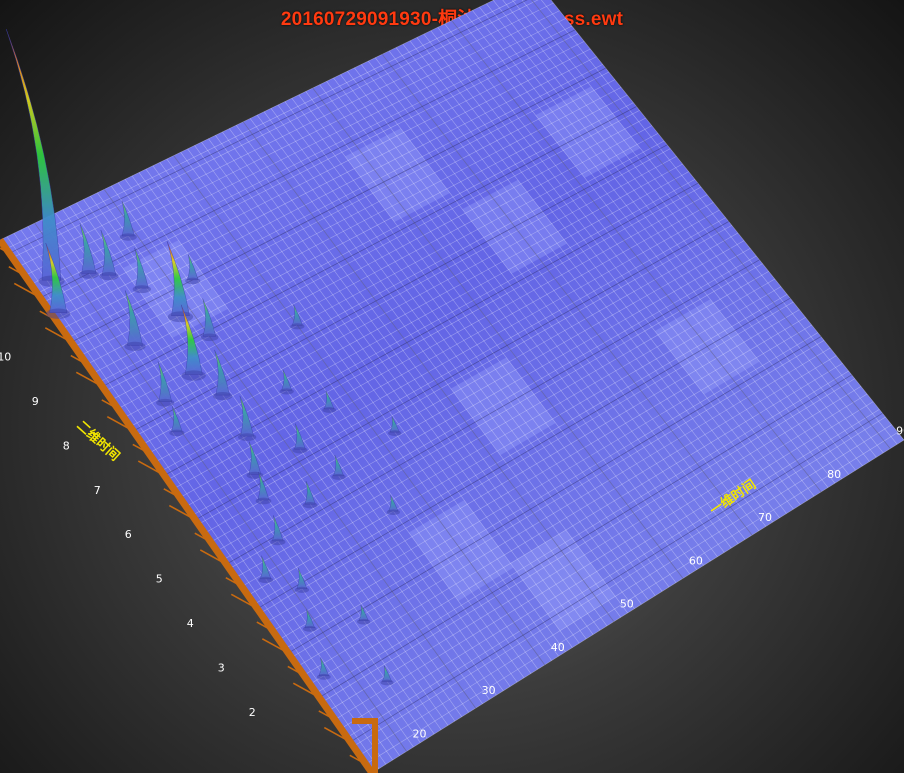 The image size is (904, 773). Describe the element at coordinates (5, 357) in the screenshot. I see `y-tick-label: 10` at that location.